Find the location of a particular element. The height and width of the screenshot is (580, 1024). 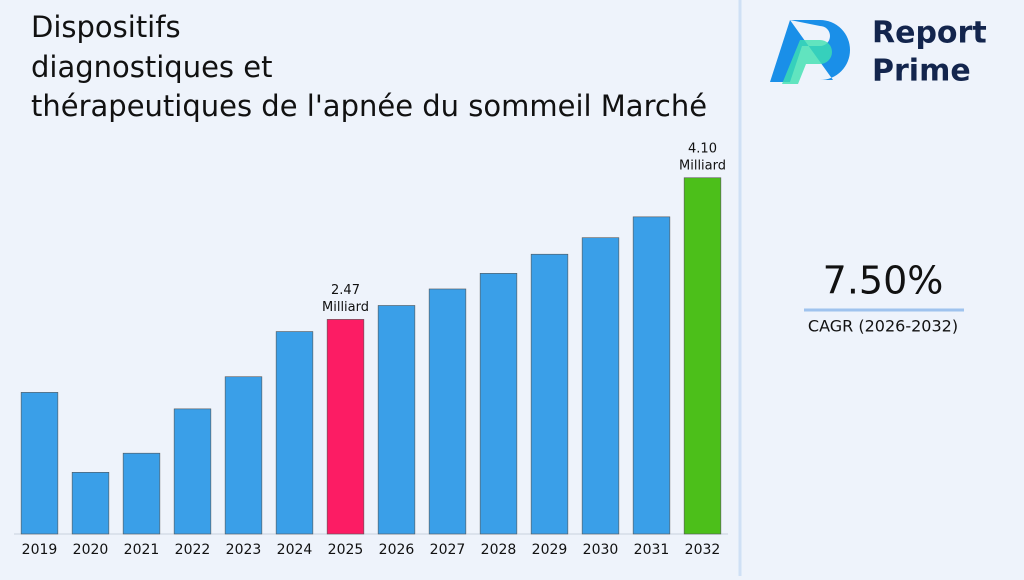

x-tick-label: 2022 is located at coordinates (193, 550).